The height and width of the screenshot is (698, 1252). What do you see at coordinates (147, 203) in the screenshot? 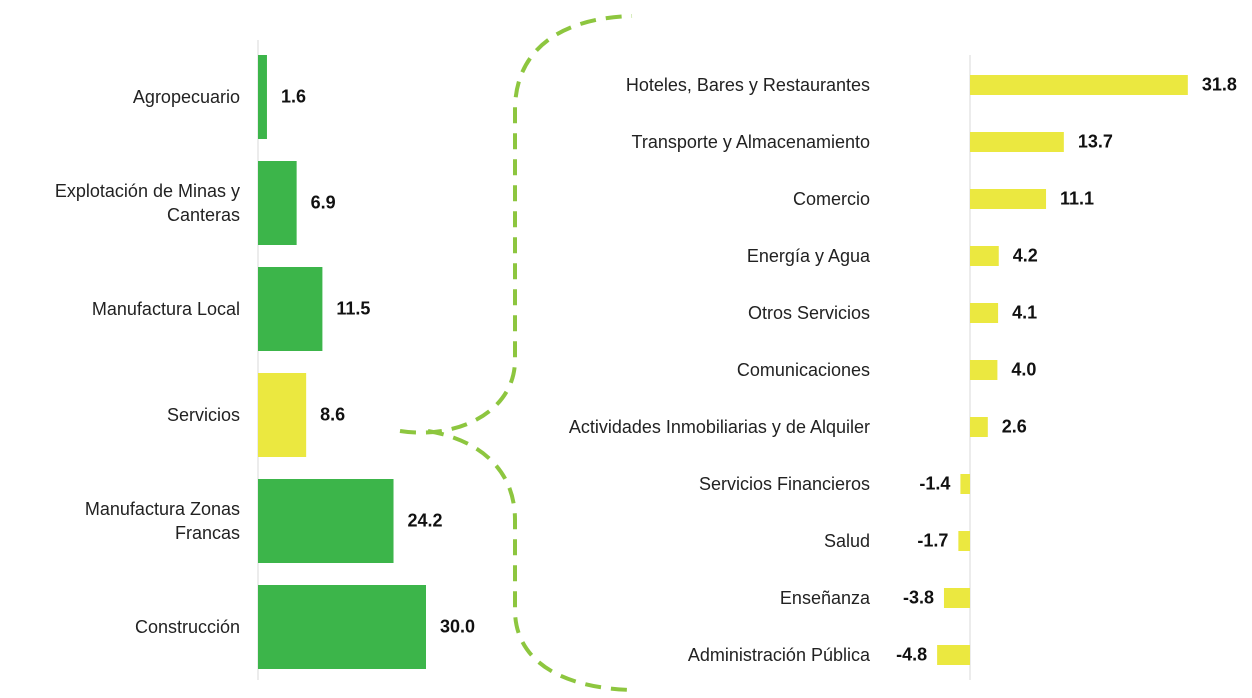
I see `category-label: Explotación de Minas y Canteras` at bounding box center [147, 203].